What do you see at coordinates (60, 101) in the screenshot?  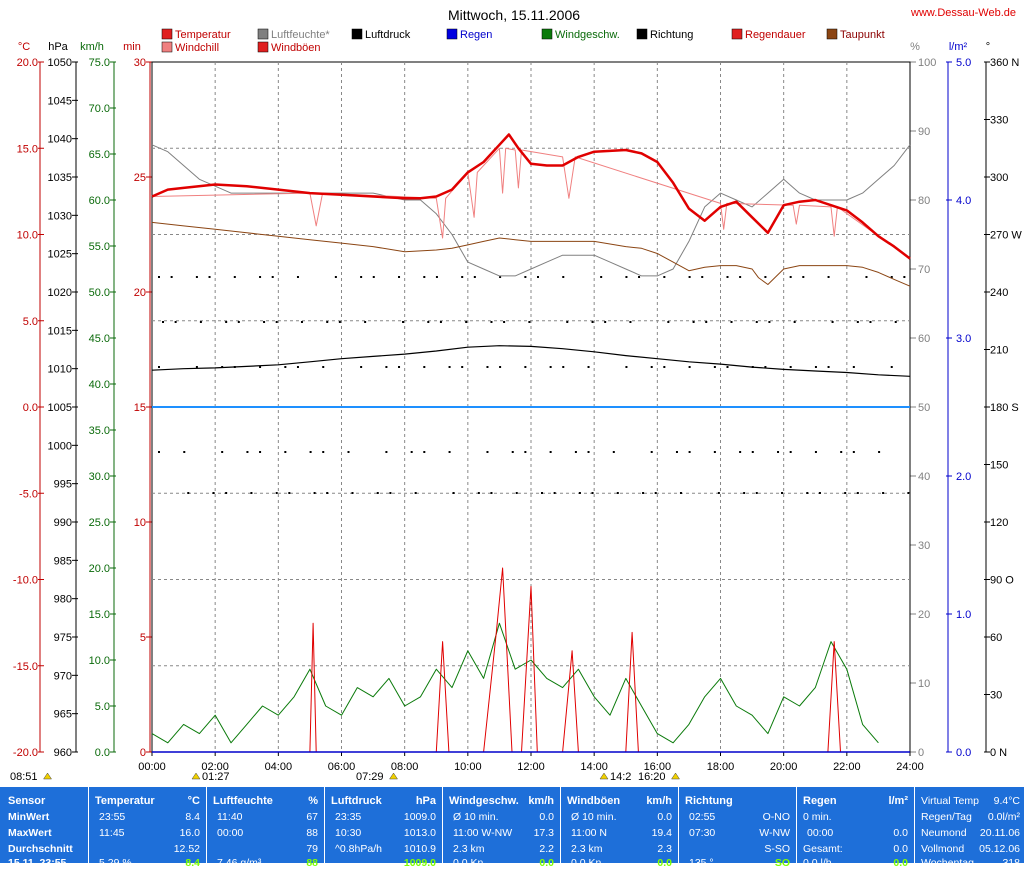 I see `axis-tick-label: 1045` at bounding box center [60, 101].